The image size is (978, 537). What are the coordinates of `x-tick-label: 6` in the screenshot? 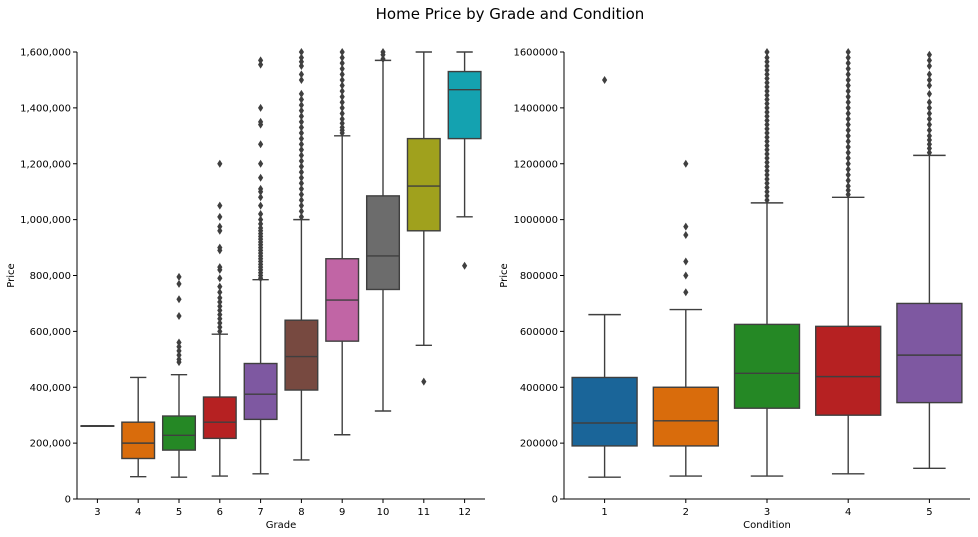 It's located at (220, 512).